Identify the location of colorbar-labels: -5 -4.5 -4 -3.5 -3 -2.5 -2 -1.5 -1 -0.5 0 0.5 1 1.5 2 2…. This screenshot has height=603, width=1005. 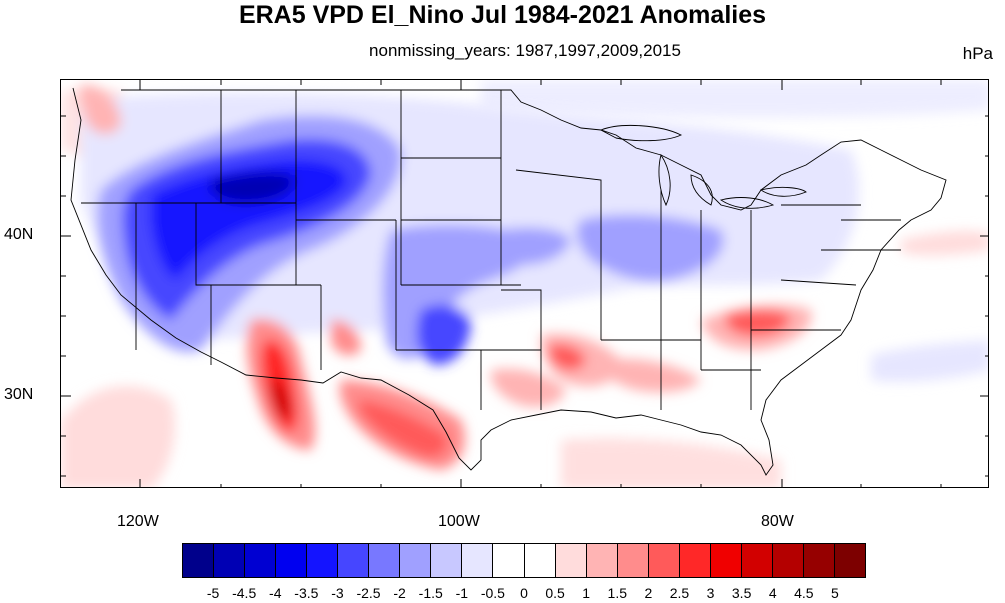
(524, 594).